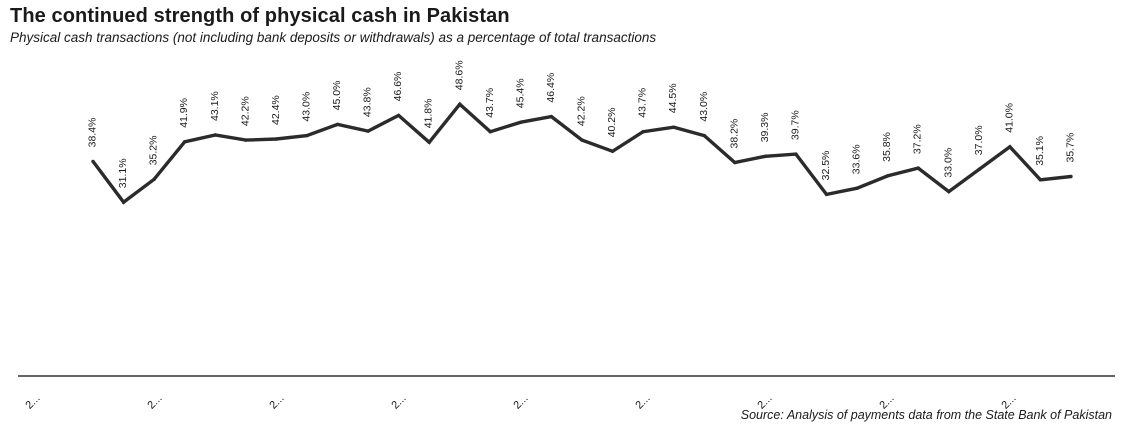  I want to click on data-label: 43.1%, so click(215, 106).